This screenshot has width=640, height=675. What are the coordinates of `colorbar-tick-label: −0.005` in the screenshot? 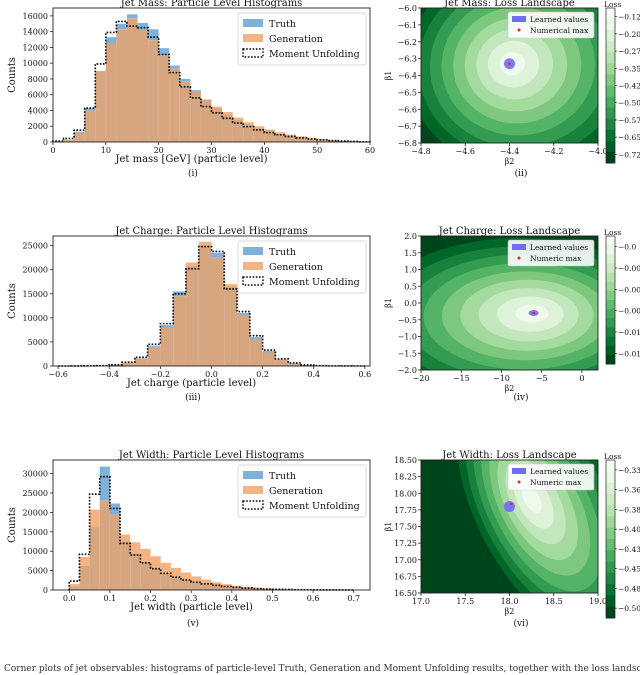 It's located at (629, 289).